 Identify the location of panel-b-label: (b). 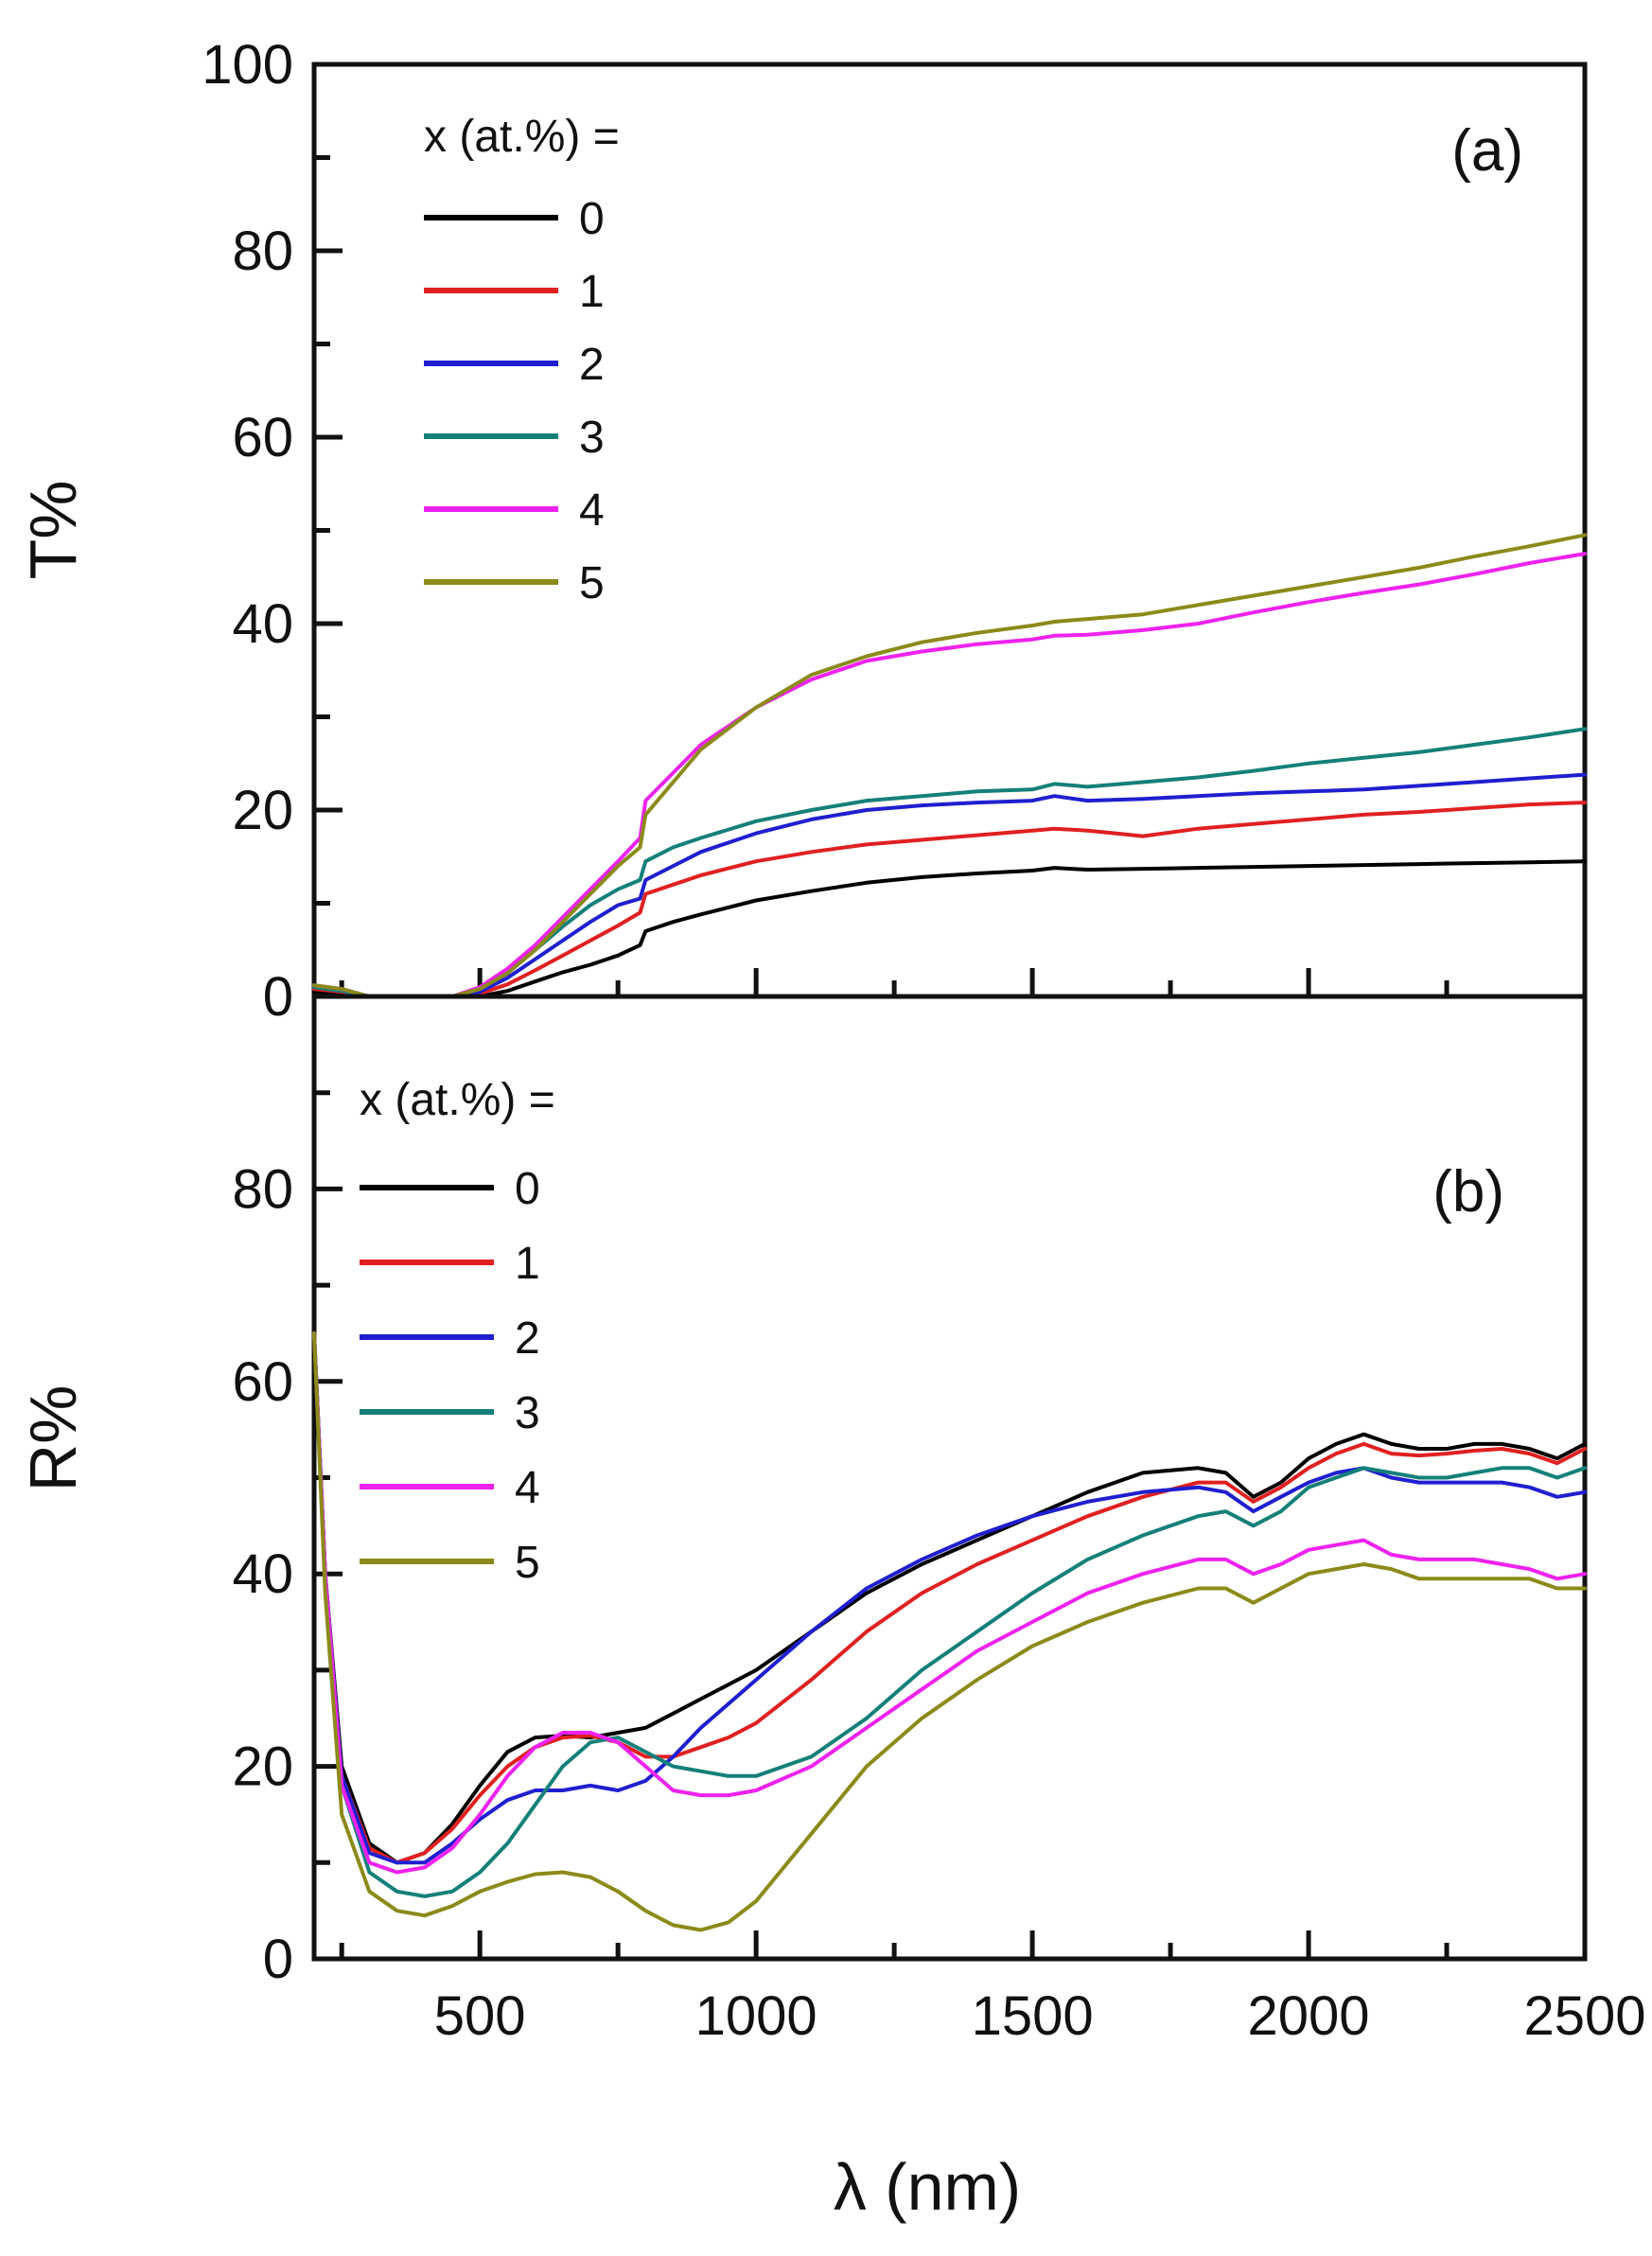
(1468, 1192).